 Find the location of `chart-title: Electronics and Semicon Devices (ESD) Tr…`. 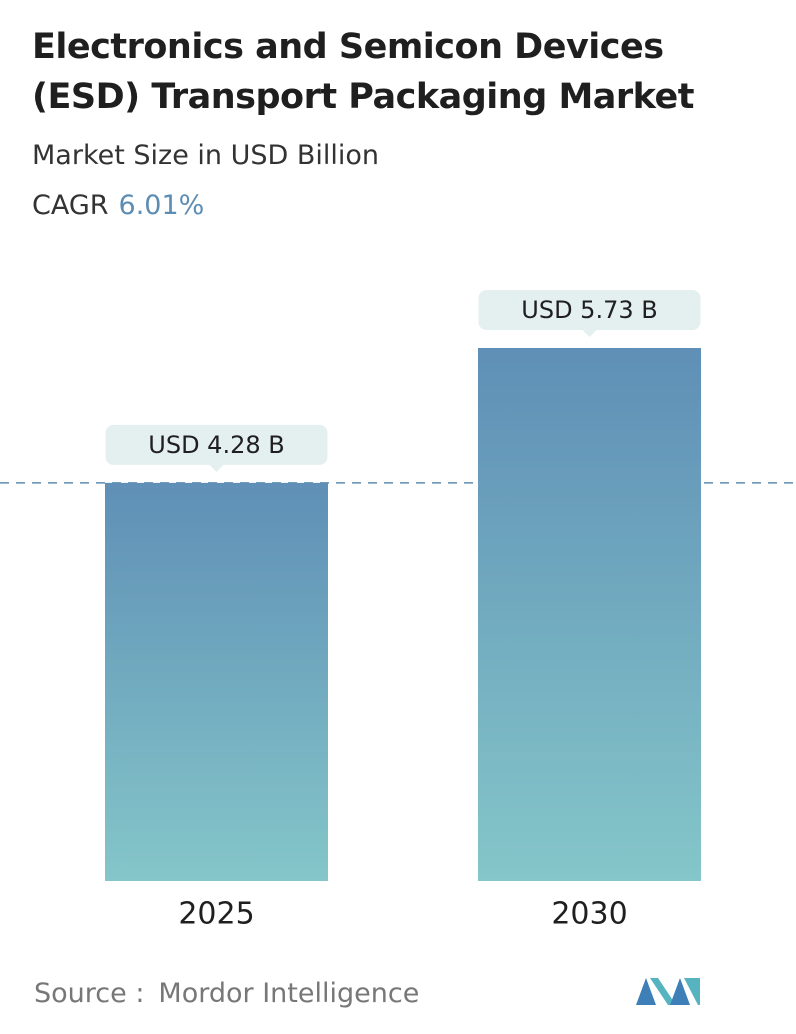

chart-title: Electronics and Semicon Devices (ESD) Tr… is located at coordinates (363, 72).